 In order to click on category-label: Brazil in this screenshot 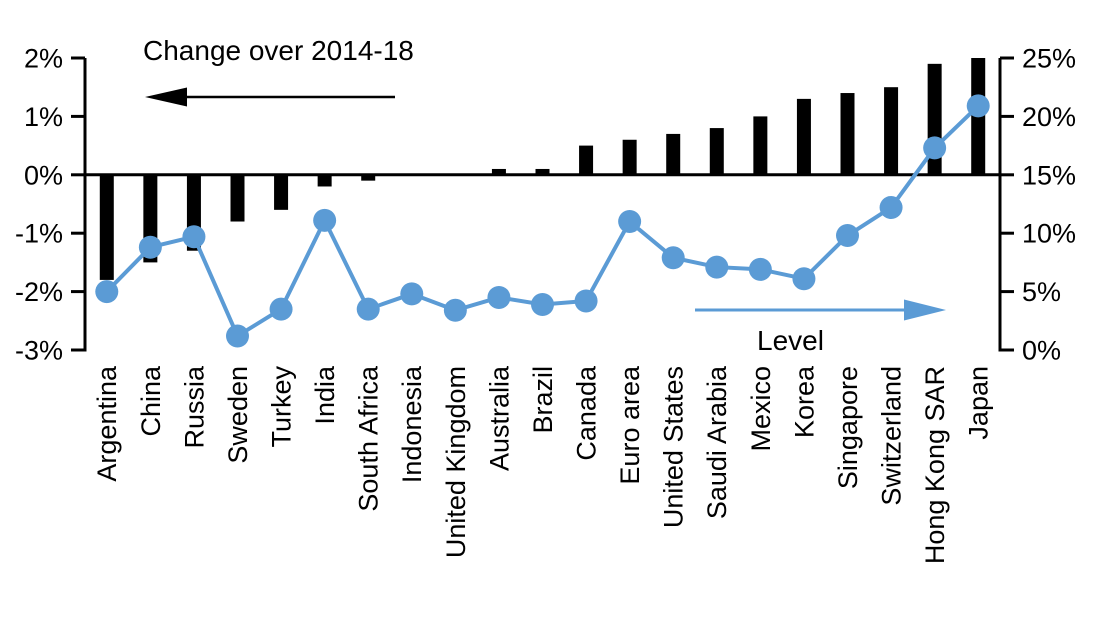, I will do `click(543, 400)`.